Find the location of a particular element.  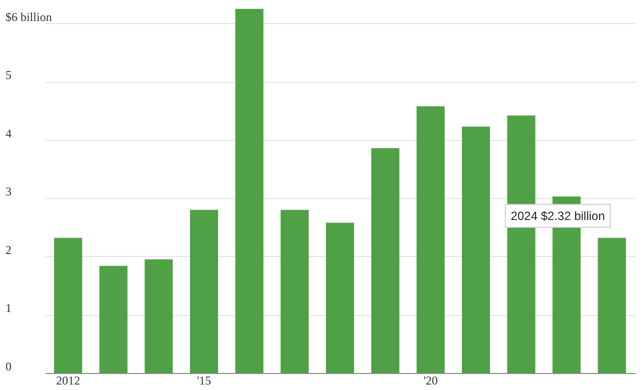

y-tick-label: 0 is located at coordinates (9, 367).